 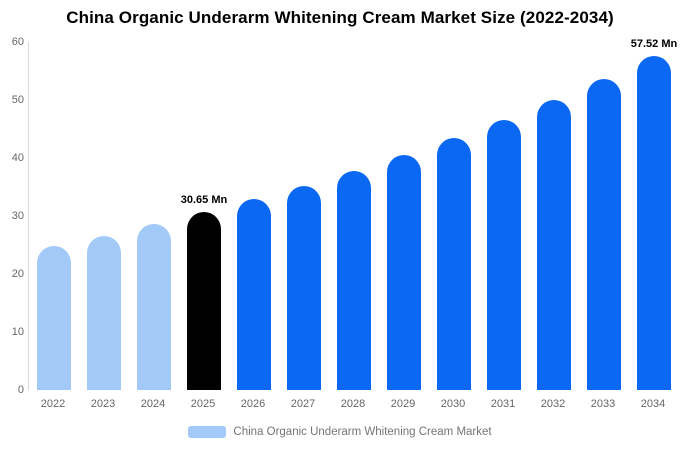 What do you see at coordinates (103, 404) in the screenshot?
I see `x-label-2023: 2023` at bounding box center [103, 404].